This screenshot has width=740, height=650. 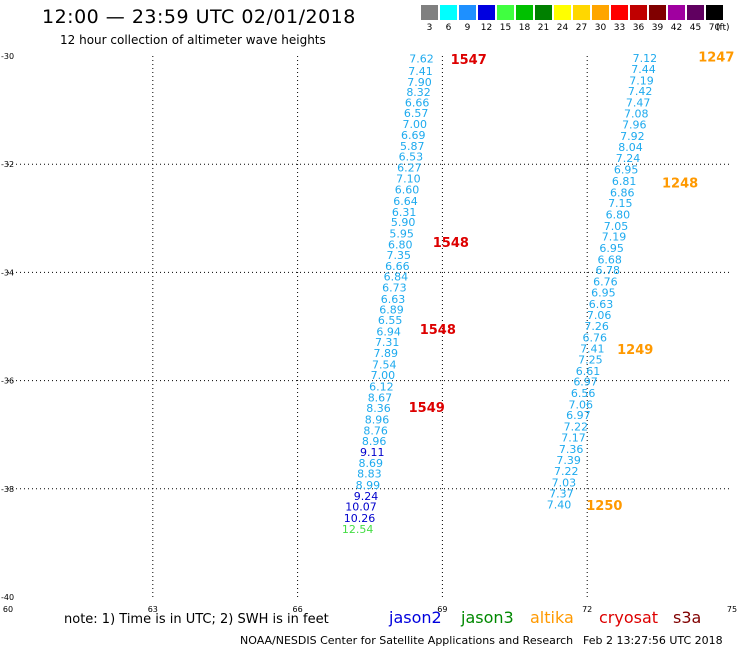 What do you see at coordinates (638, 28) in the screenshot?
I see `color-scale-label: 36` at bounding box center [638, 28].